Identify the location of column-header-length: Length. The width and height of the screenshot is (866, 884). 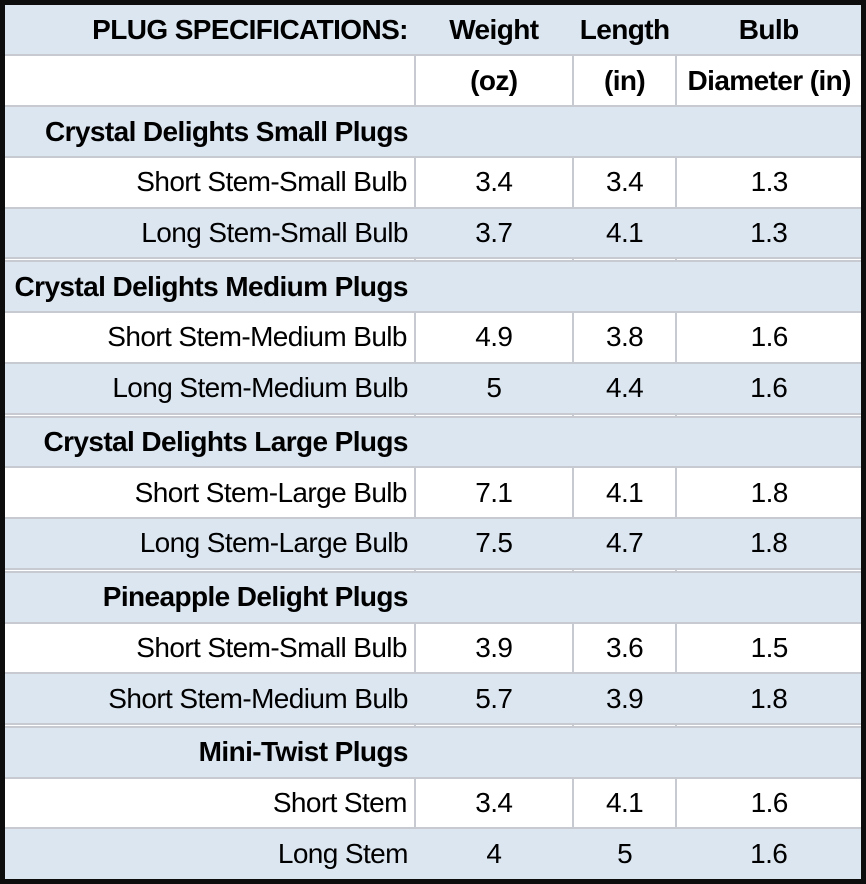
(624, 29).